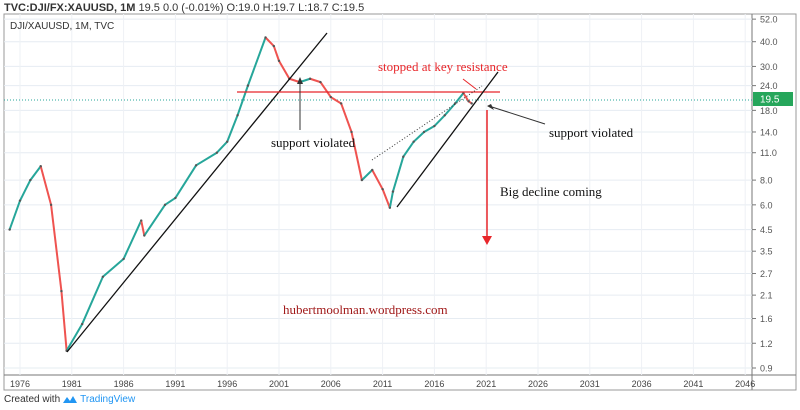 This screenshot has height=410, width=800. What do you see at coordinates (486, 384) in the screenshot?
I see `x-tick-label: 2021` at bounding box center [486, 384].